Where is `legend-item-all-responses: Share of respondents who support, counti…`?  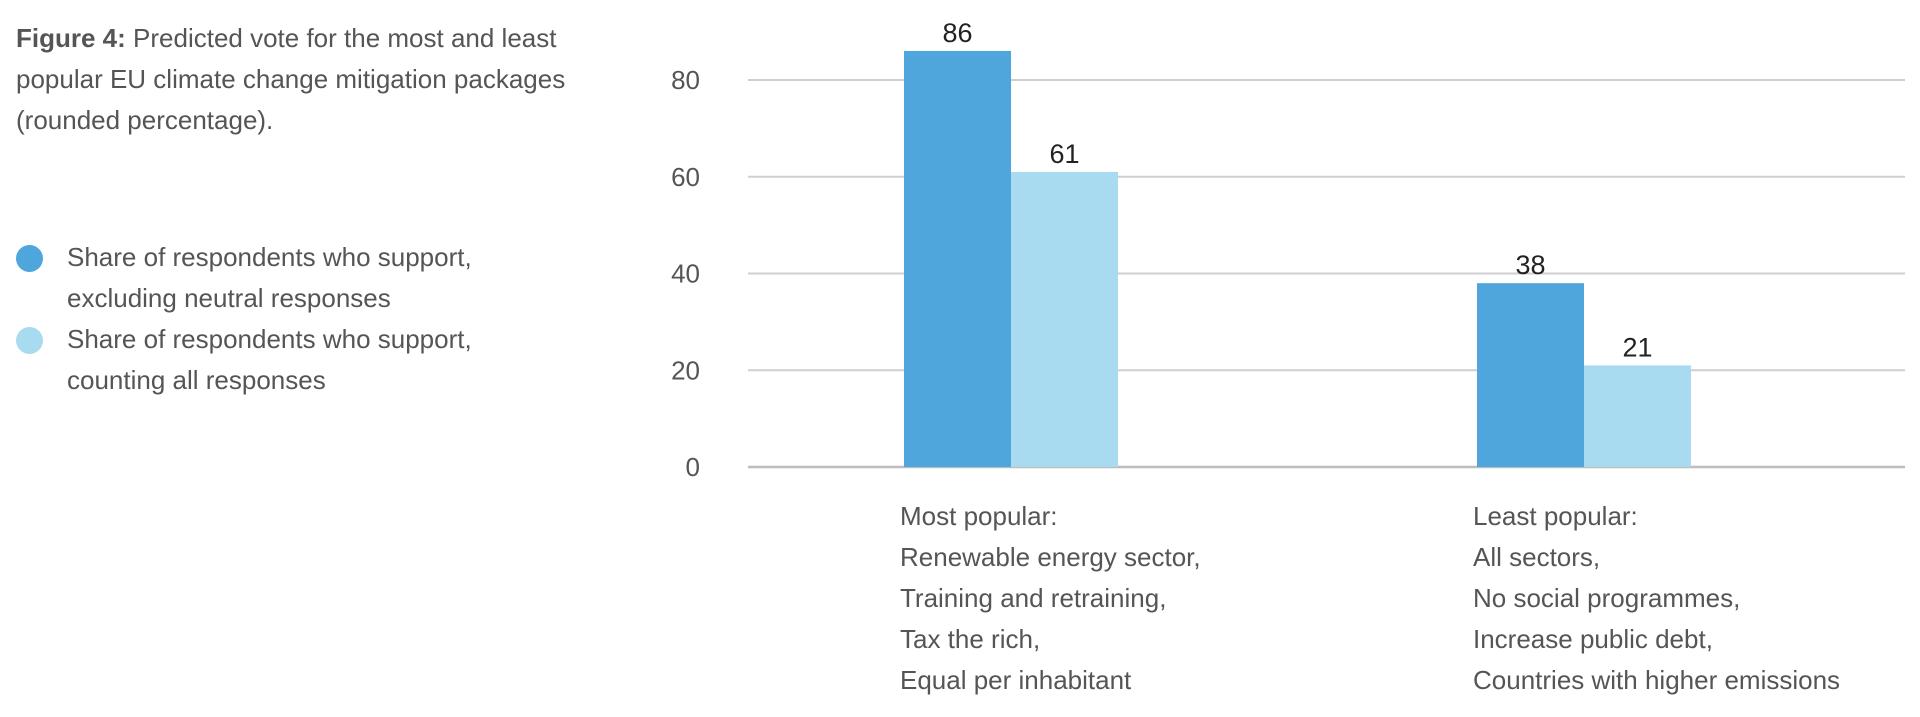
legend-item-all-responses: Share of respondents who support, counti… is located at coordinates (276, 360).